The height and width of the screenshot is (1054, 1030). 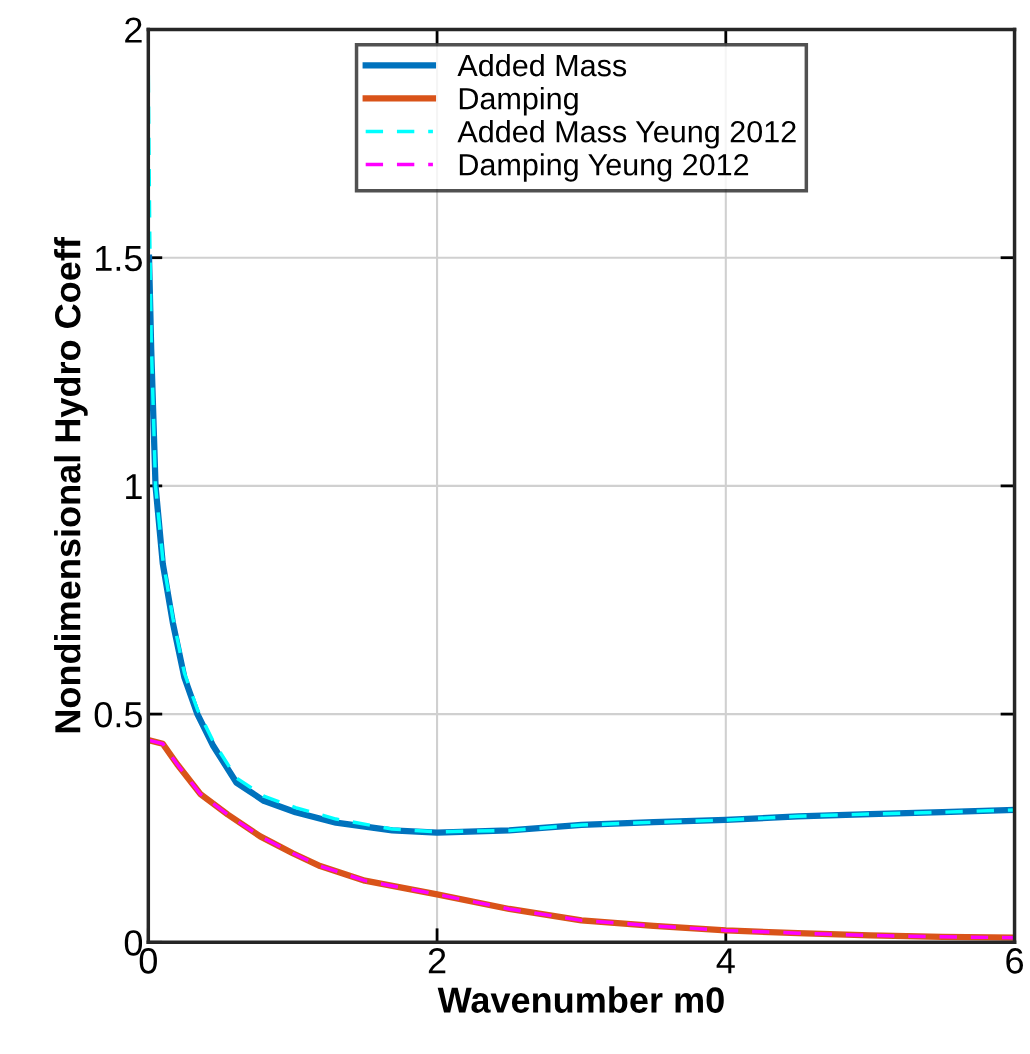 What do you see at coordinates (604, 167) in the screenshot?
I see `legend-label: Damping Yeung 2012` at bounding box center [604, 167].